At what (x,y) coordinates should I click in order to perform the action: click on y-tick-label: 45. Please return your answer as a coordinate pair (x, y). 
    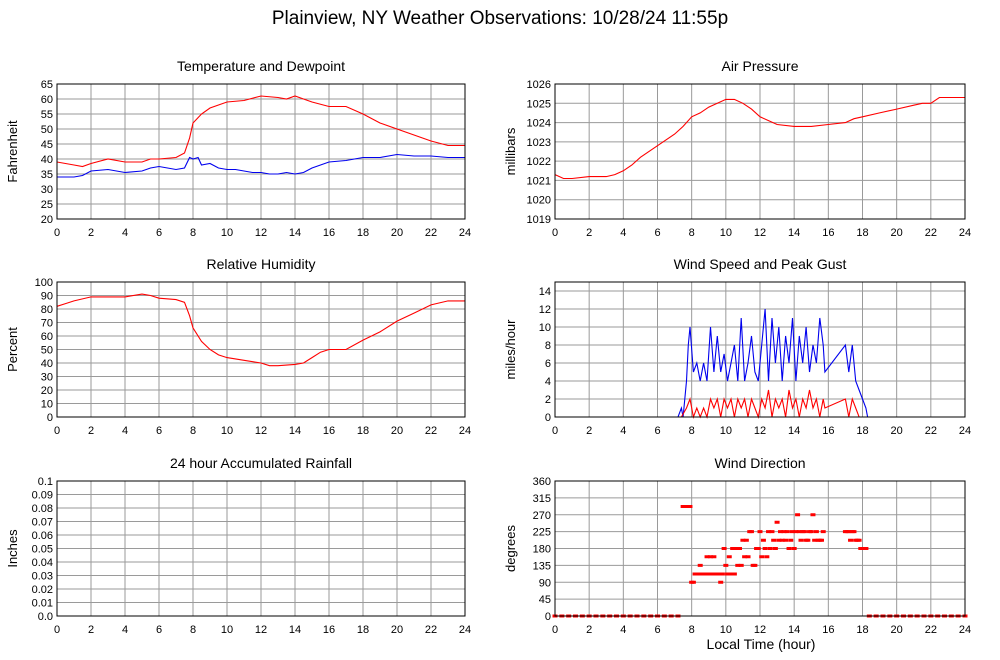
    Looking at the image, I should click on (47, 145).